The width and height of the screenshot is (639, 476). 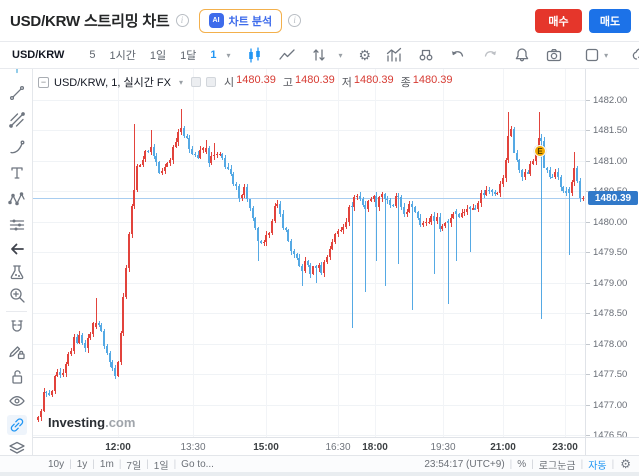 What do you see at coordinates (458, 55) in the screenshot?
I see `undo-button` at bounding box center [458, 55].